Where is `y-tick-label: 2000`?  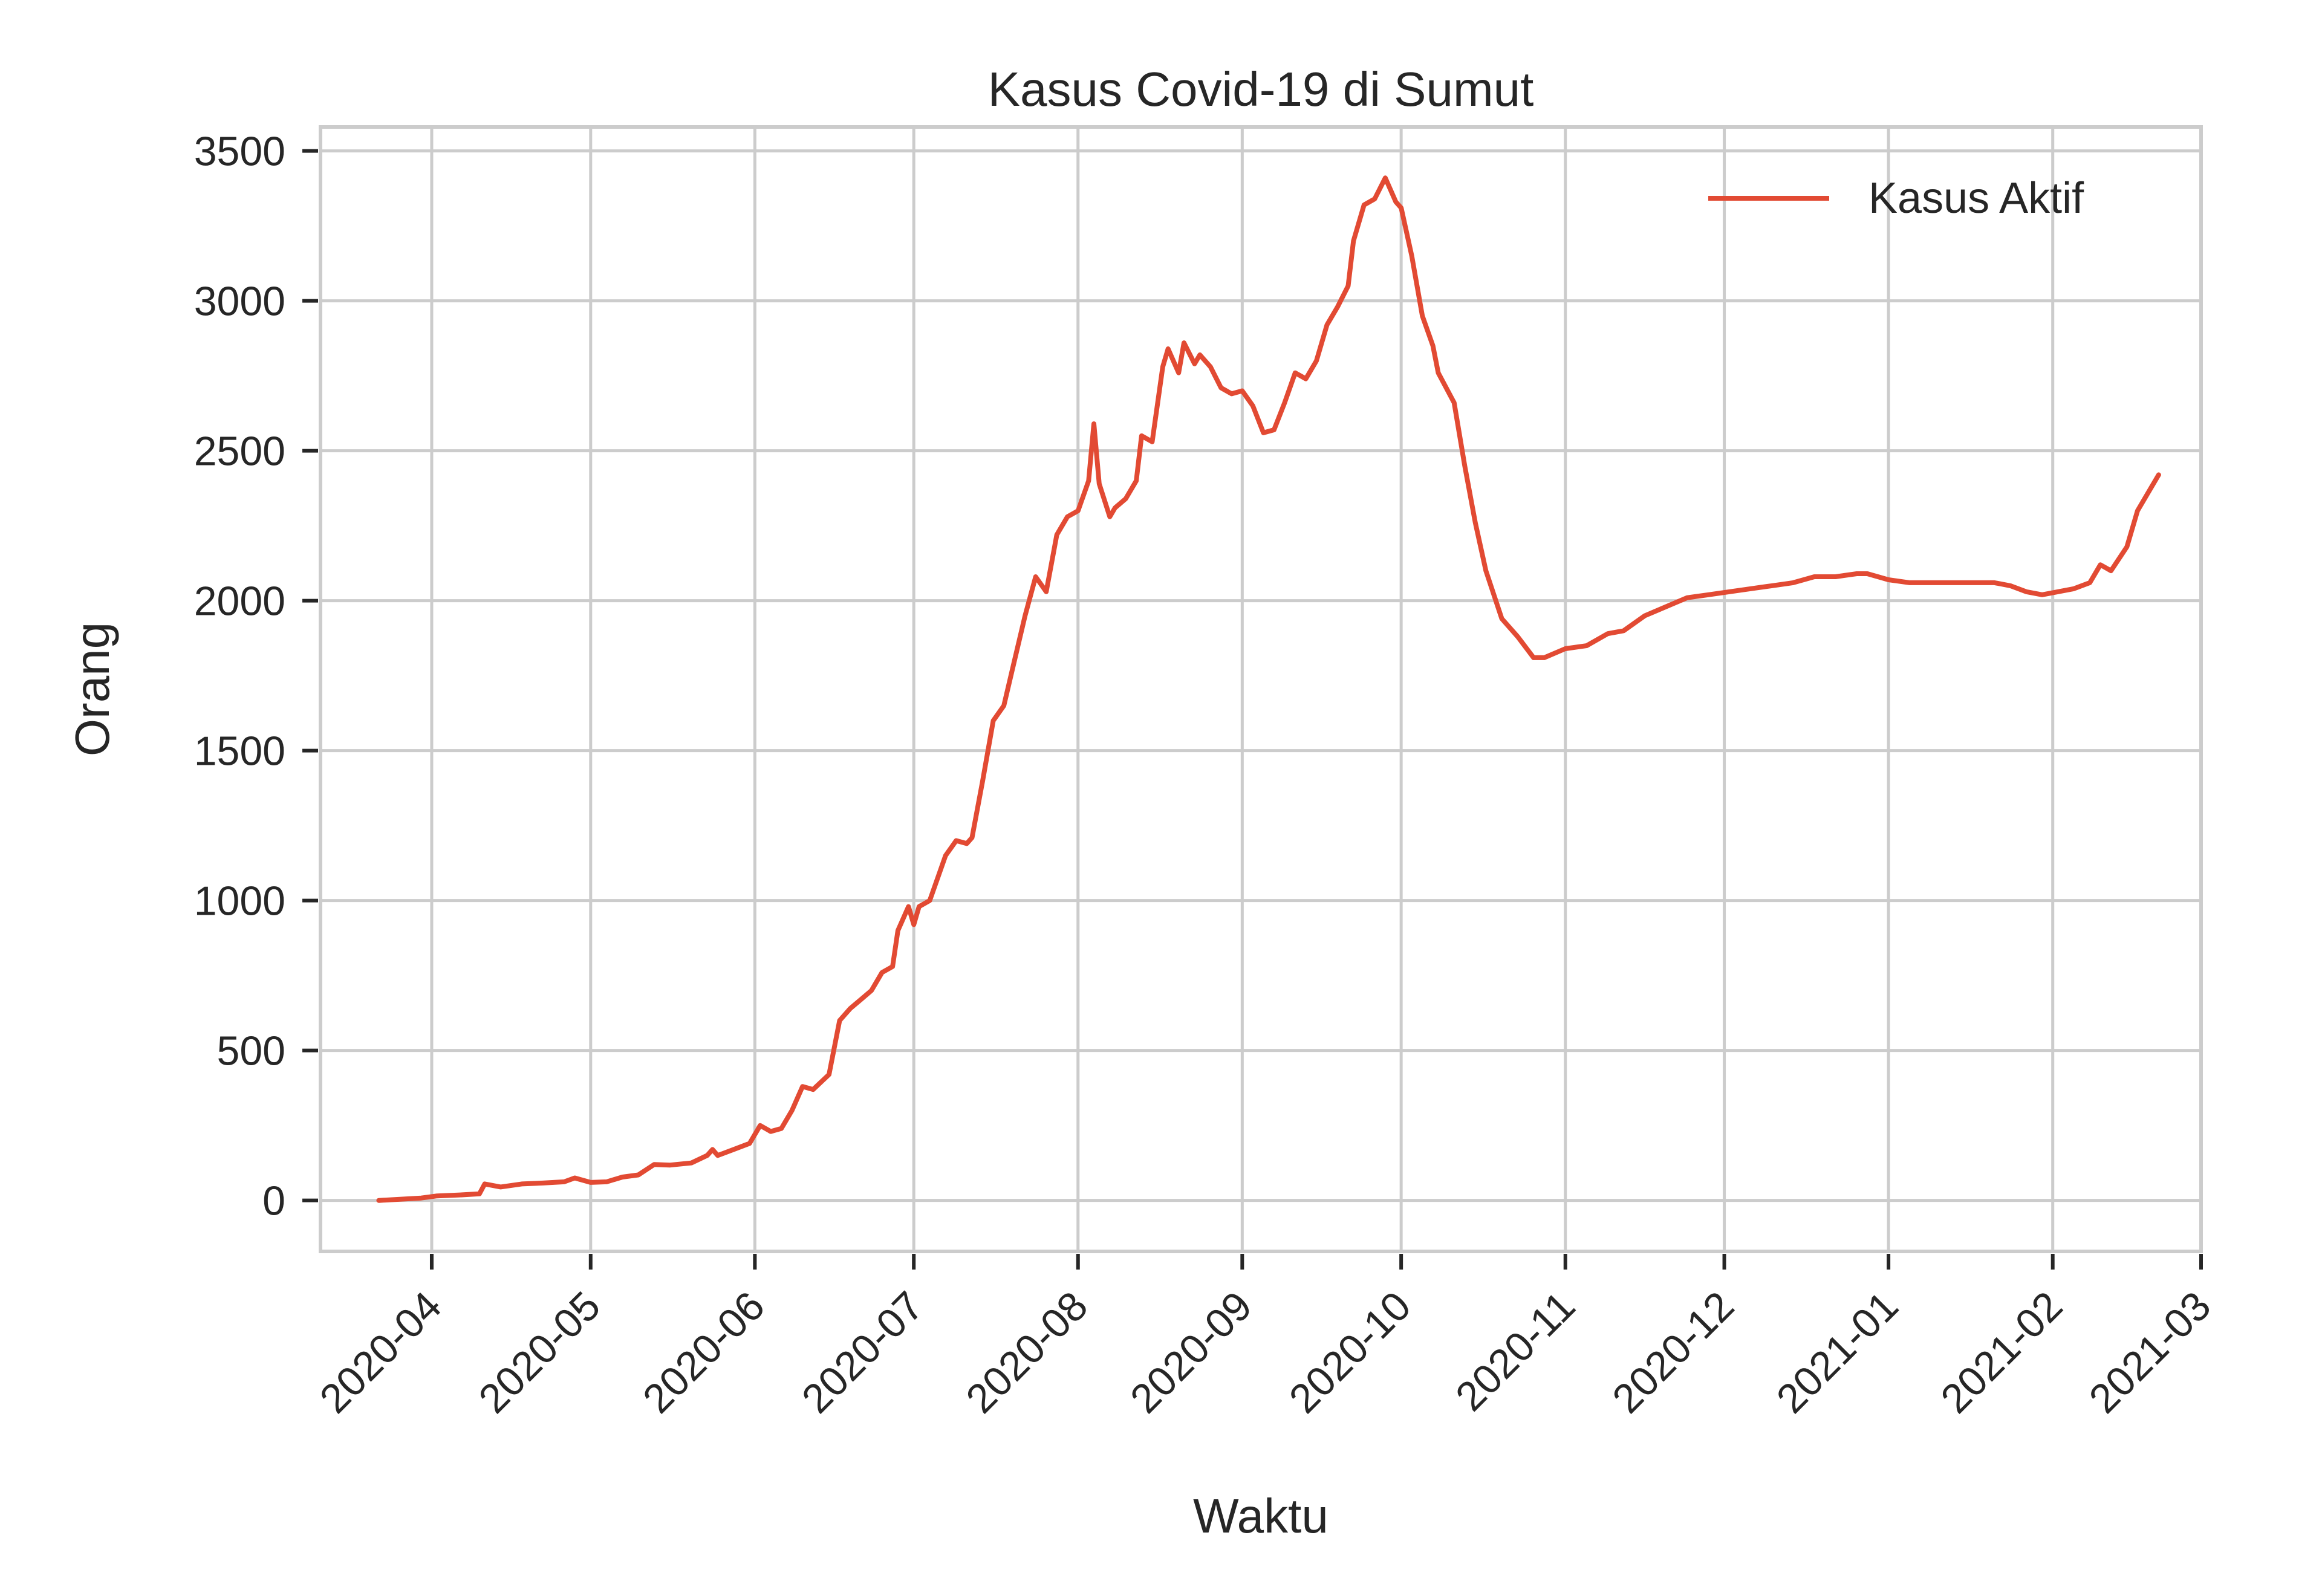 y-tick-label: 2000 is located at coordinates (239, 601).